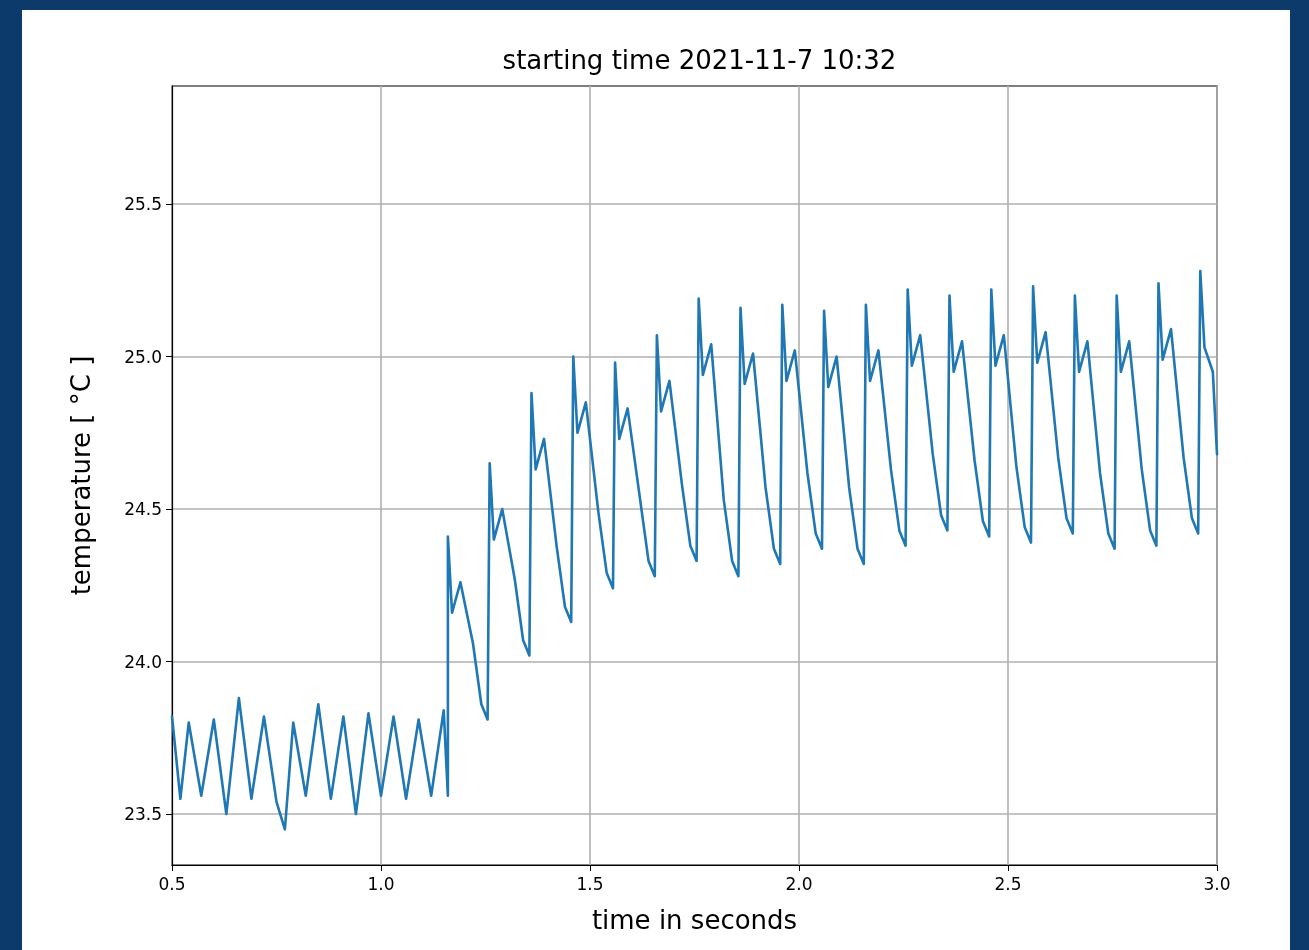 The height and width of the screenshot is (950, 1309). What do you see at coordinates (699, 60) in the screenshot?
I see `chart-title: starting time 2021-11-7 10:32` at bounding box center [699, 60].